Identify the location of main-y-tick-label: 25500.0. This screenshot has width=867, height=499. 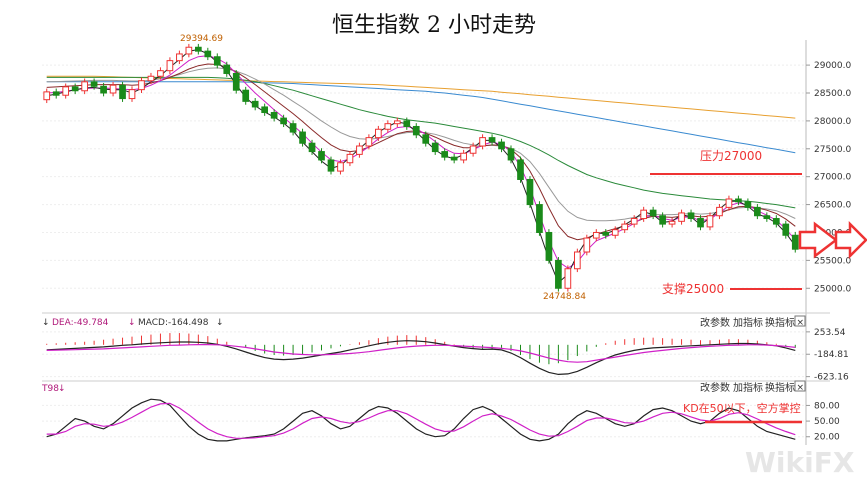
(832, 261).